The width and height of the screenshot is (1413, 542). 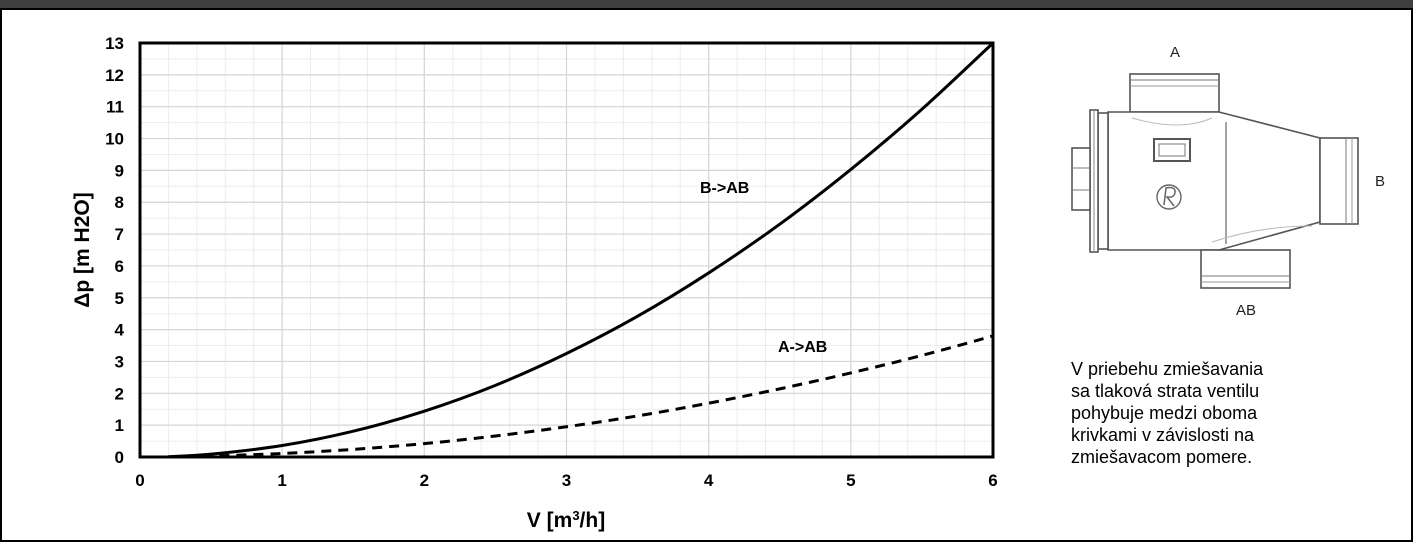 I want to click on x-tick-label: 0, so click(x=139, y=480).